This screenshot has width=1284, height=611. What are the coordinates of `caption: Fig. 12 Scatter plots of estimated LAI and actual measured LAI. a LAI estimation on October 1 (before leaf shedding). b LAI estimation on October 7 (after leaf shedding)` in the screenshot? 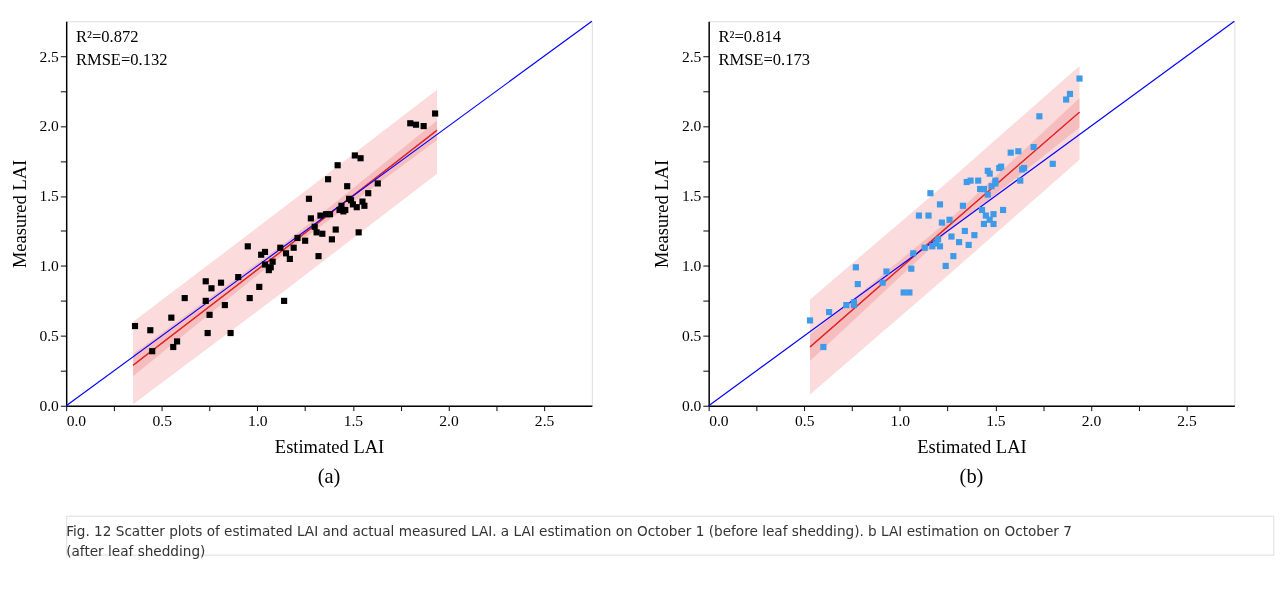 It's located at (569, 541).